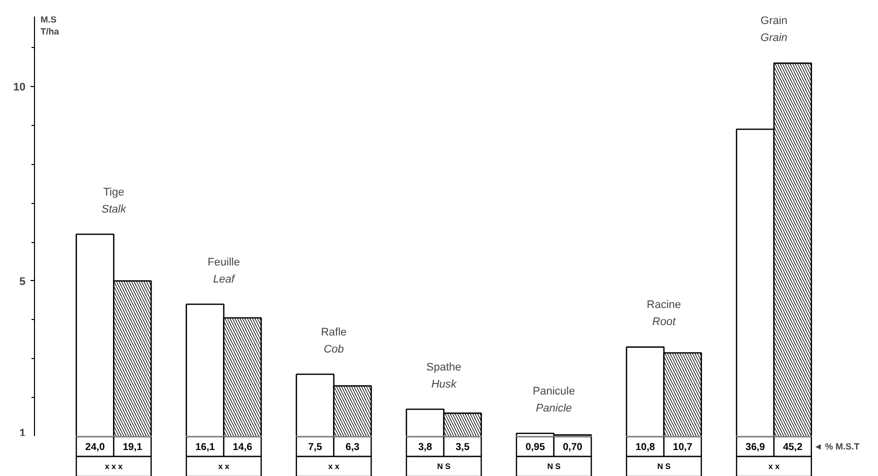 The height and width of the screenshot is (476, 878). I want to click on text: 10,7, so click(682, 447).